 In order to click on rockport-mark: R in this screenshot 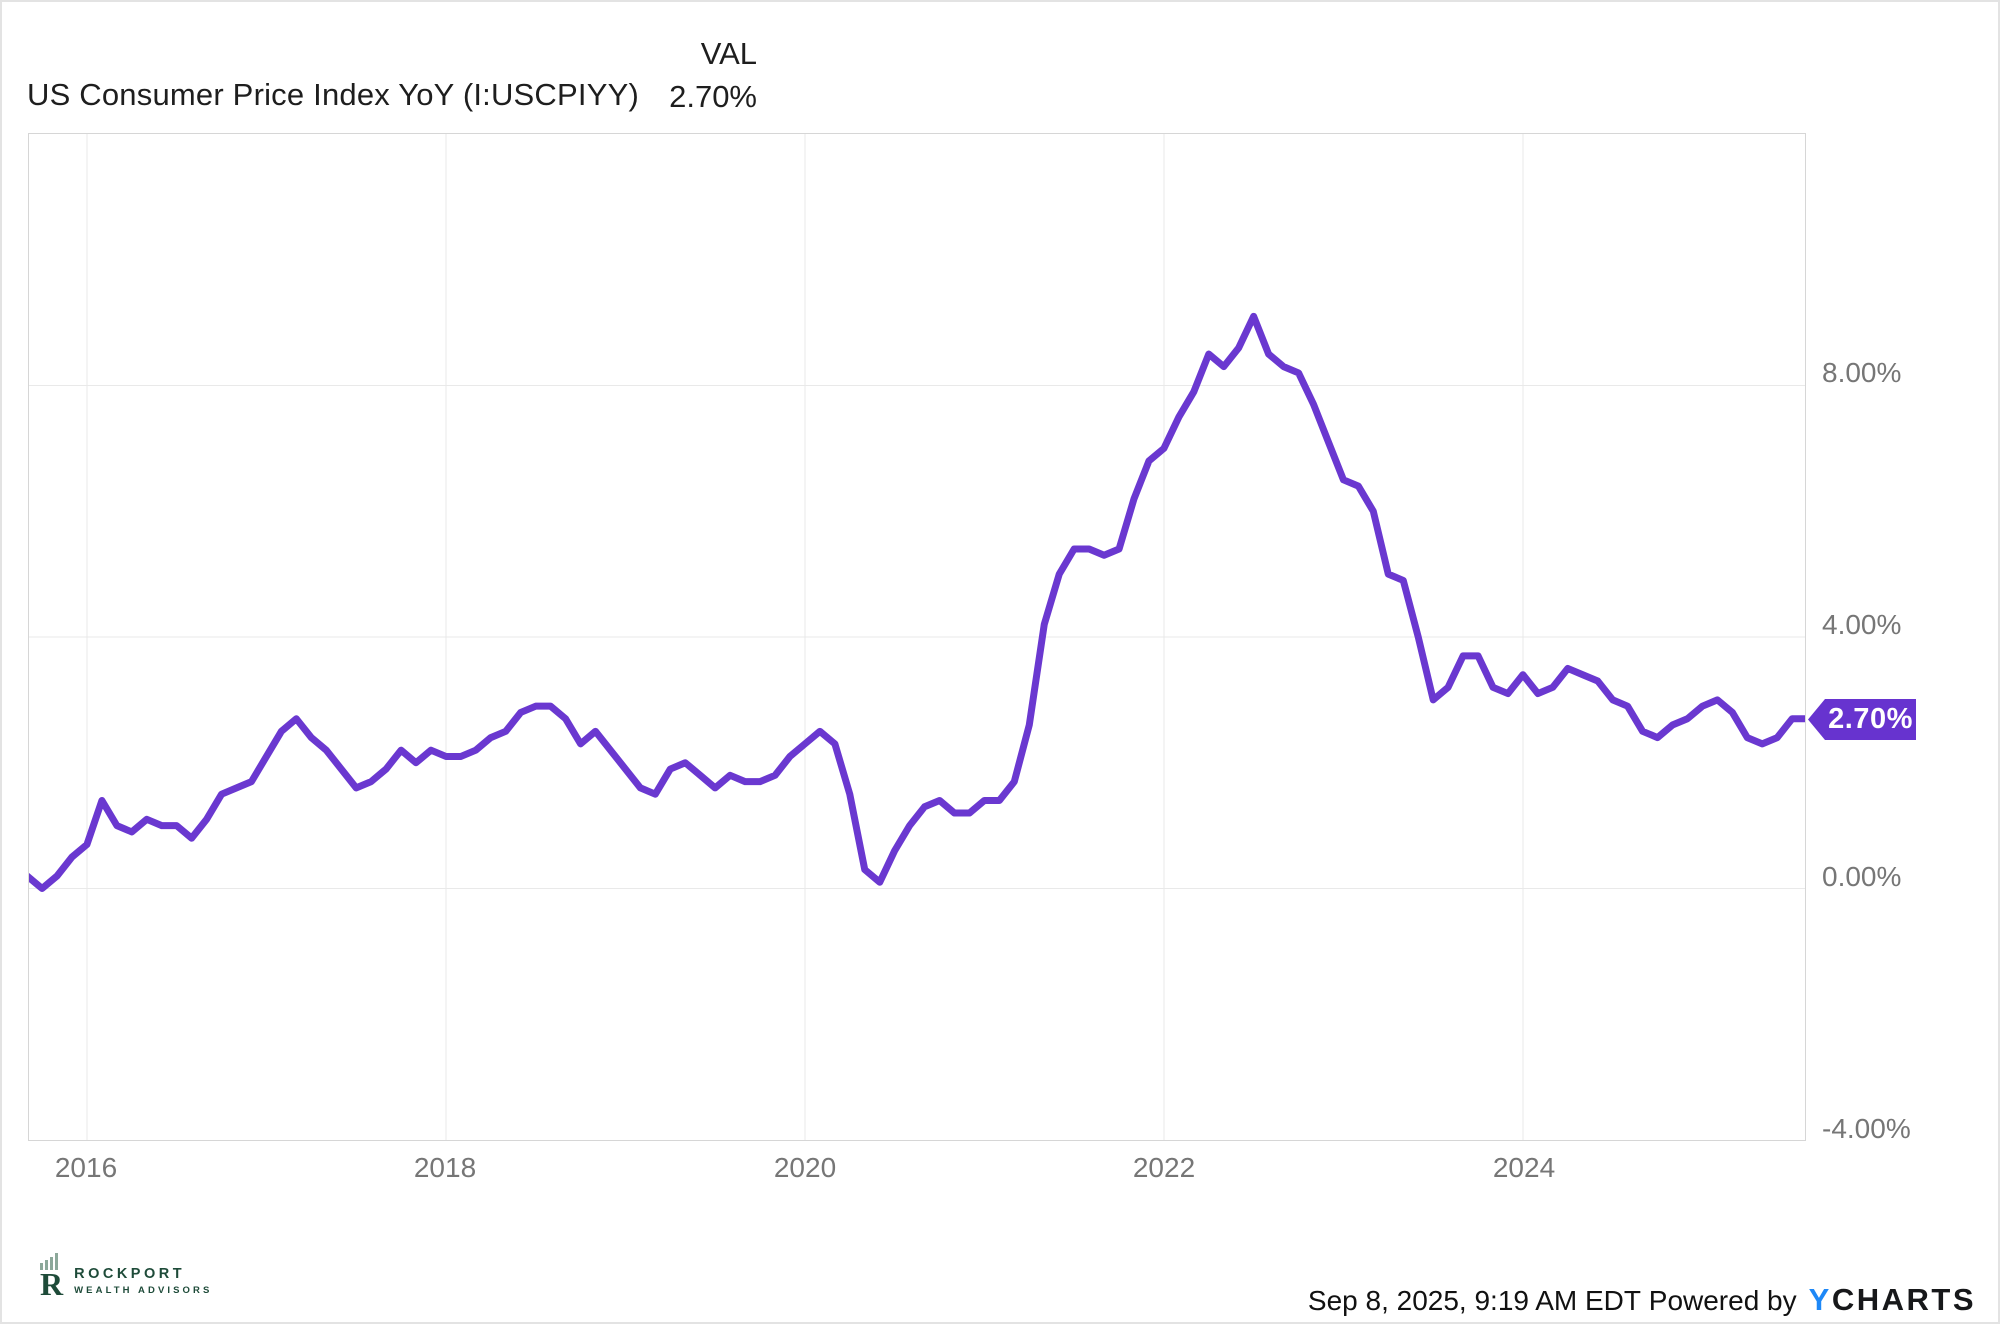, I will do `click(52, 1277)`.